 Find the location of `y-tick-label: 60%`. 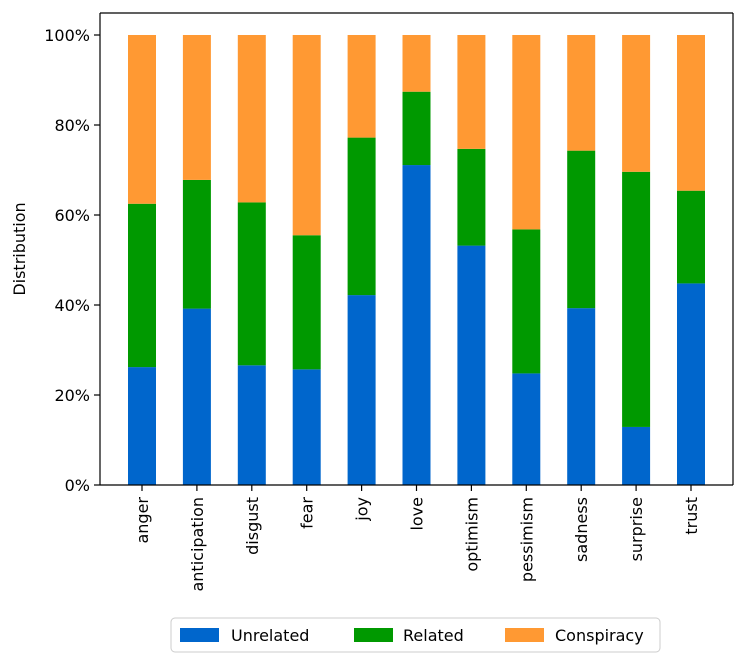

y-tick-label: 60% is located at coordinates (72, 215).